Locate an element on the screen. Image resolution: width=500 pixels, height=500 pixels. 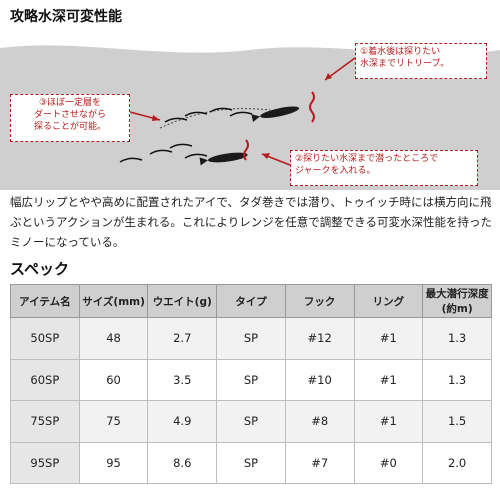
table-cell: 4.9 is located at coordinates (182, 421).